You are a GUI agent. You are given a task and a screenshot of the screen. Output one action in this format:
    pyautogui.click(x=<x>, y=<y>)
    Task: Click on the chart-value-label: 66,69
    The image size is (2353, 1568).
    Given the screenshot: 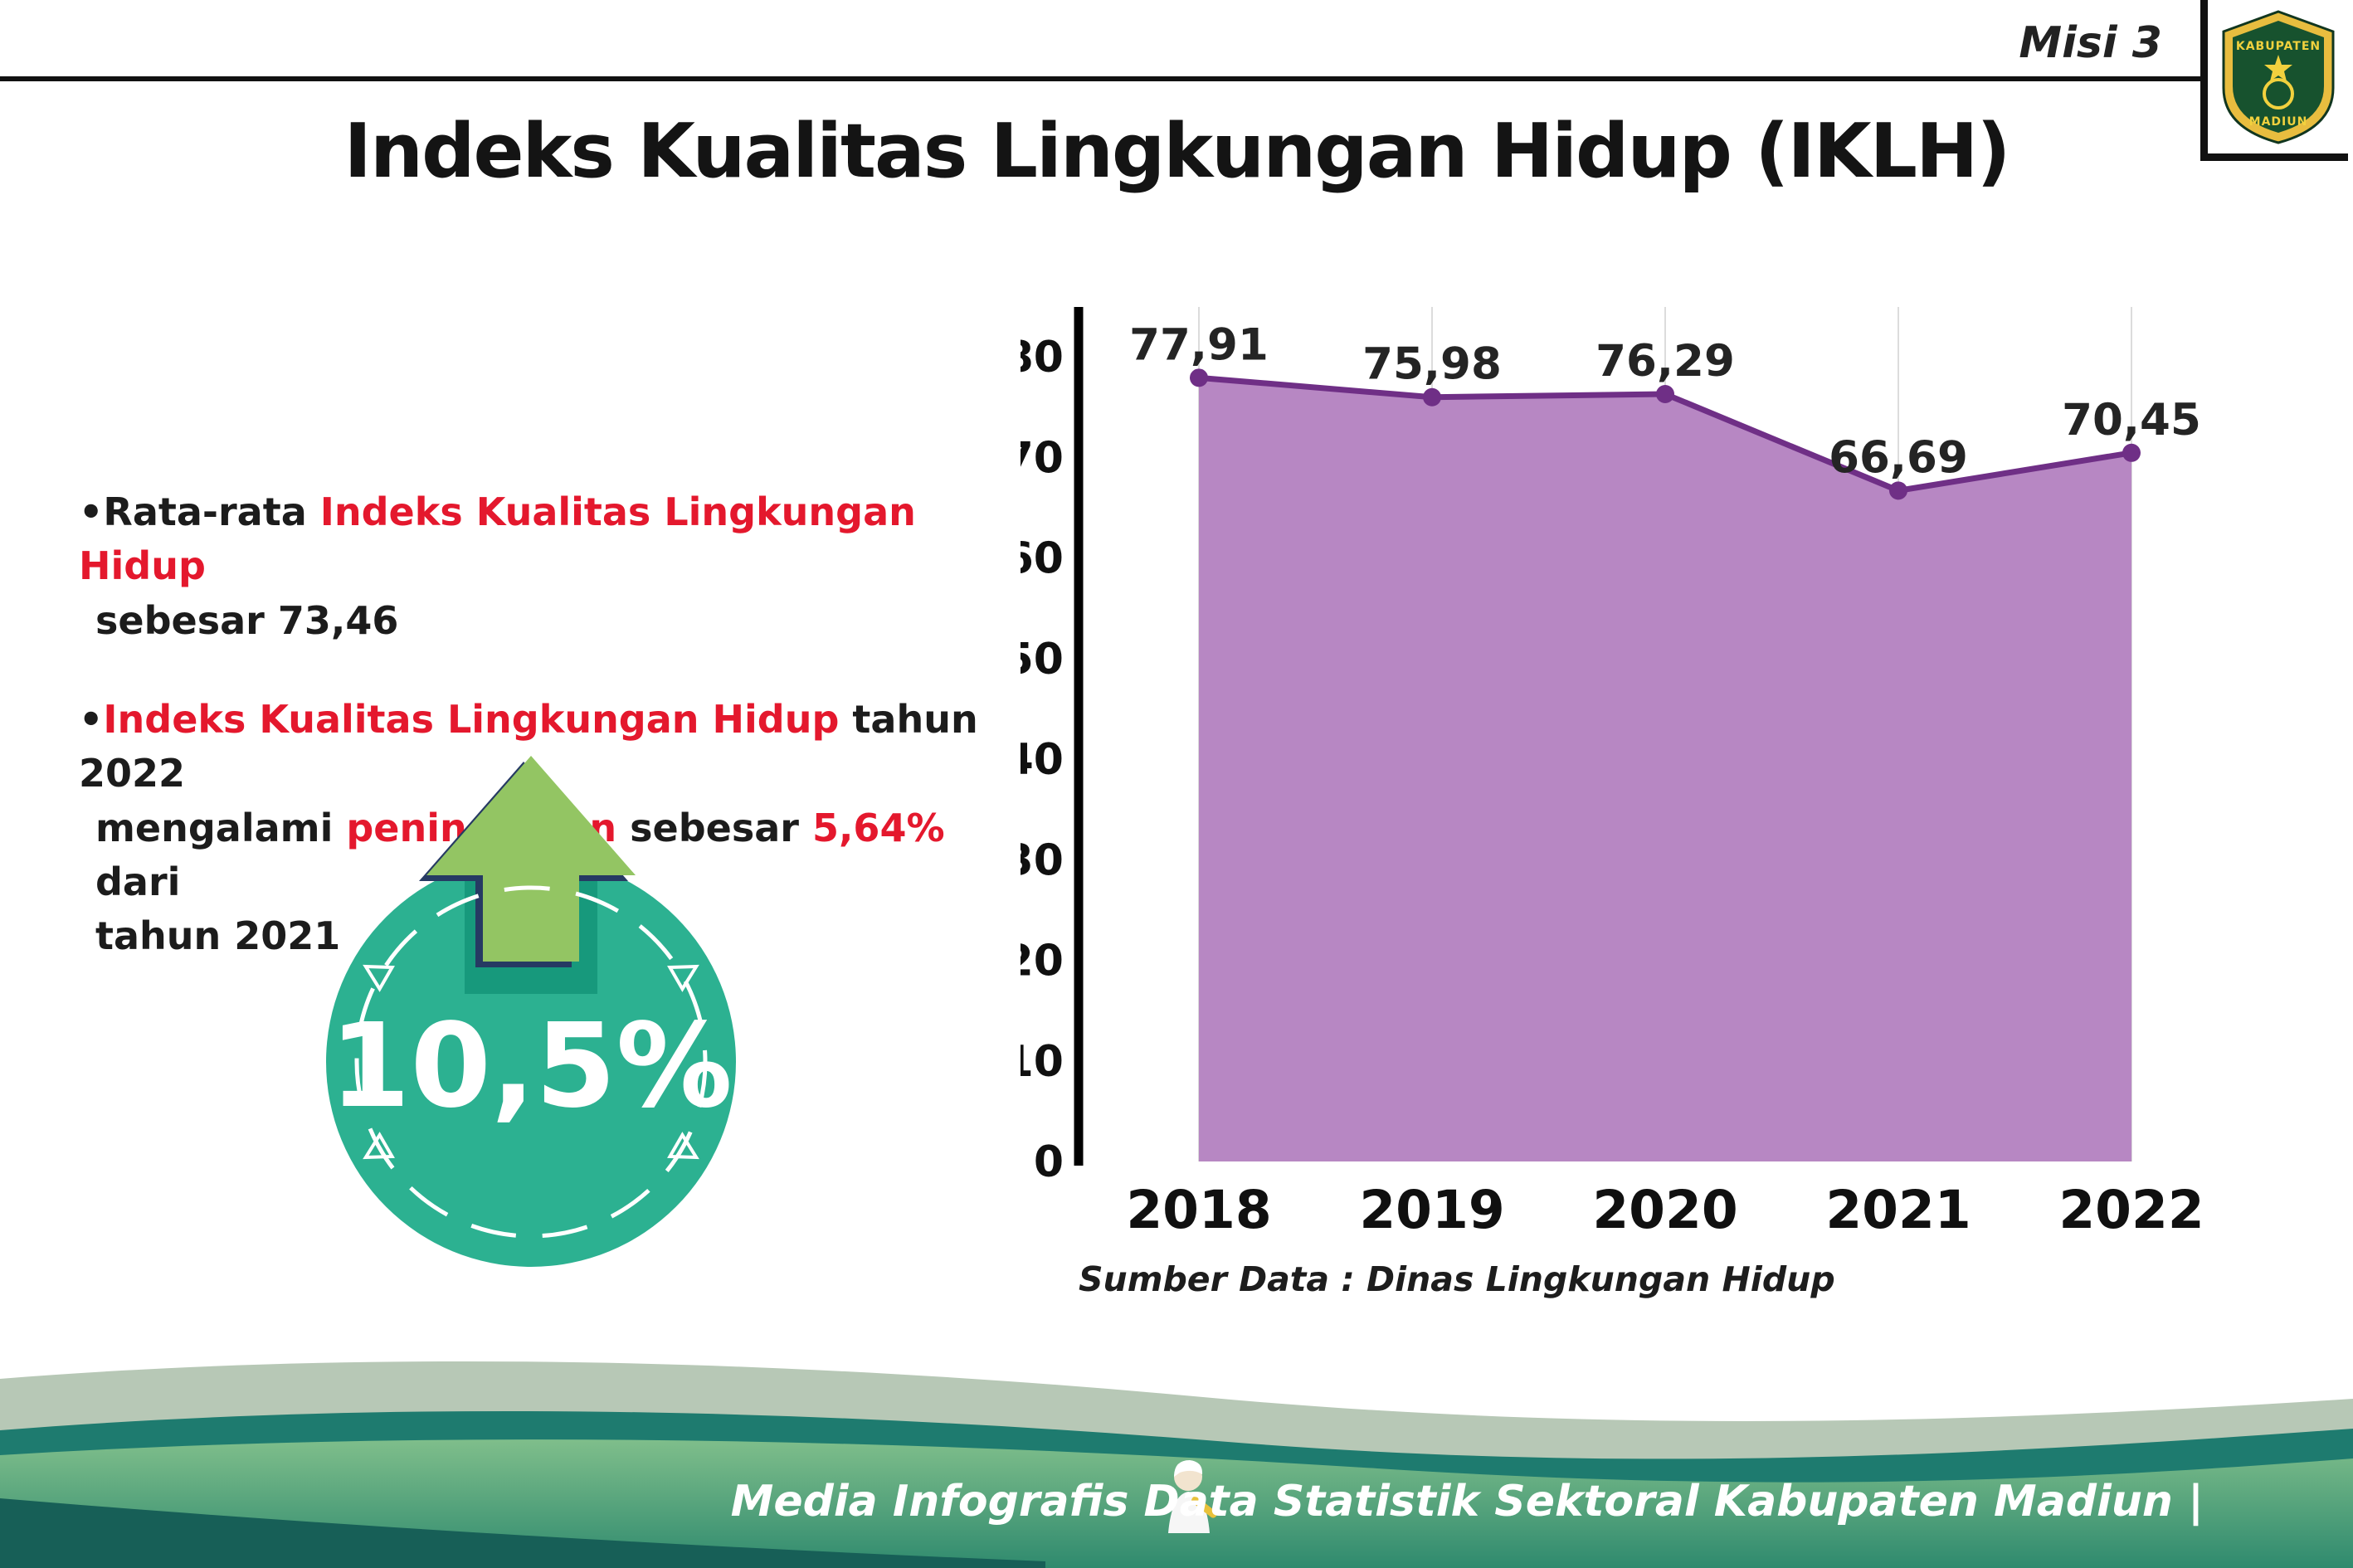 What is the action you would take?
    pyautogui.click(x=1898, y=457)
    